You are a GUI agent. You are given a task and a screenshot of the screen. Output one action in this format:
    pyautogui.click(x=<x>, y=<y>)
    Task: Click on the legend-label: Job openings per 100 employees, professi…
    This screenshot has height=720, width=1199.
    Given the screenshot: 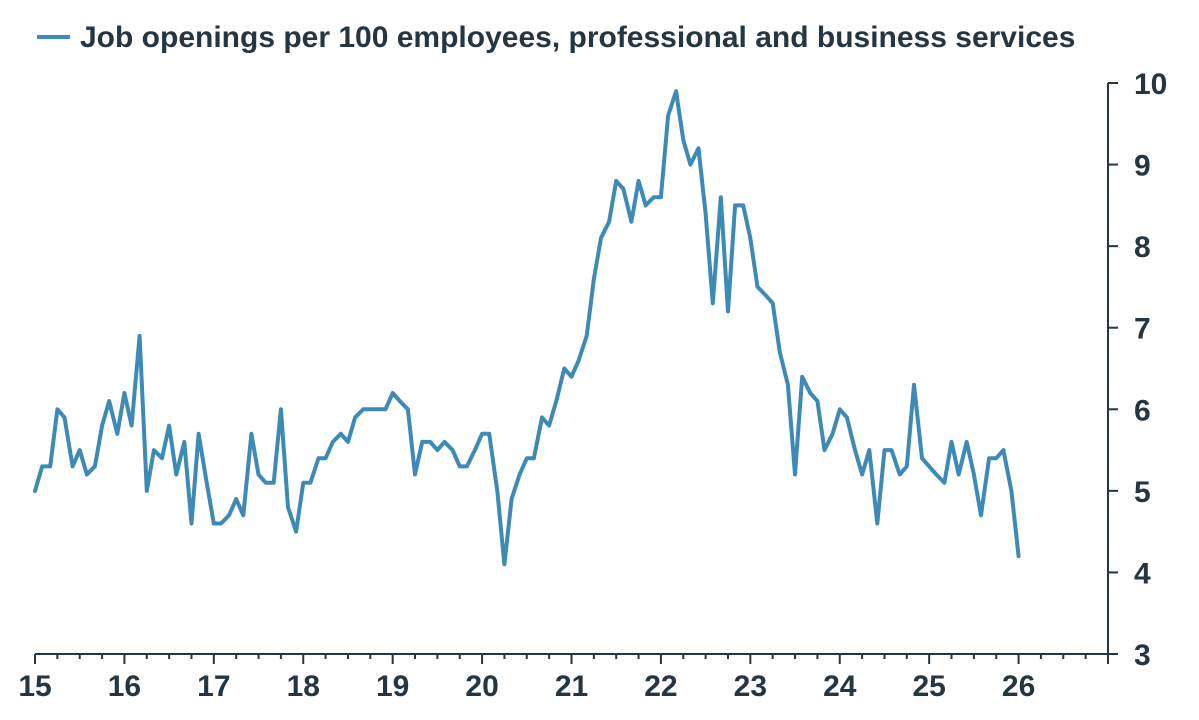 What is the action you would take?
    pyautogui.click(x=577, y=37)
    